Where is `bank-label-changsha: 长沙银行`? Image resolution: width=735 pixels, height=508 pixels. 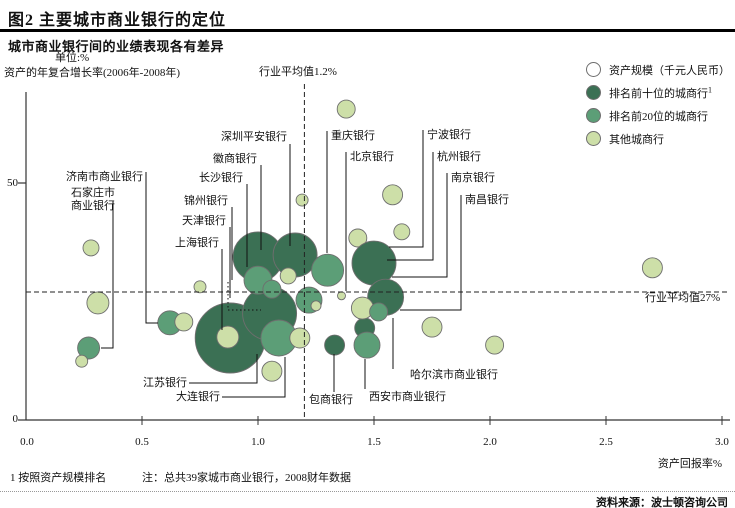
bank-label-changsha: 长沙银行 is located at coordinates (221, 178).